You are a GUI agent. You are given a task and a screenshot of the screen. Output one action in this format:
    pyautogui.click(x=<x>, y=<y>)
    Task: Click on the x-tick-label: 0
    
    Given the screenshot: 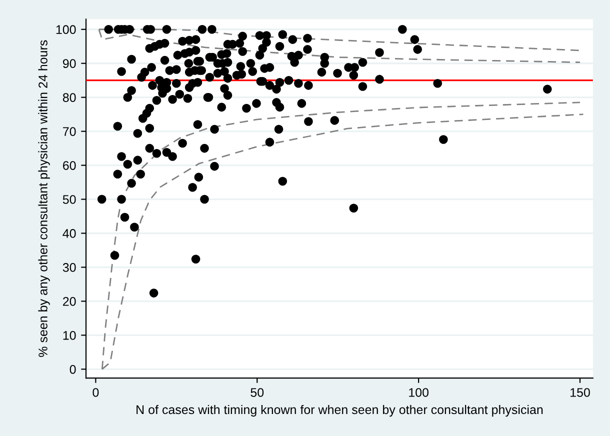 What is the action you would take?
    pyautogui.click(x=95, y=392)
    